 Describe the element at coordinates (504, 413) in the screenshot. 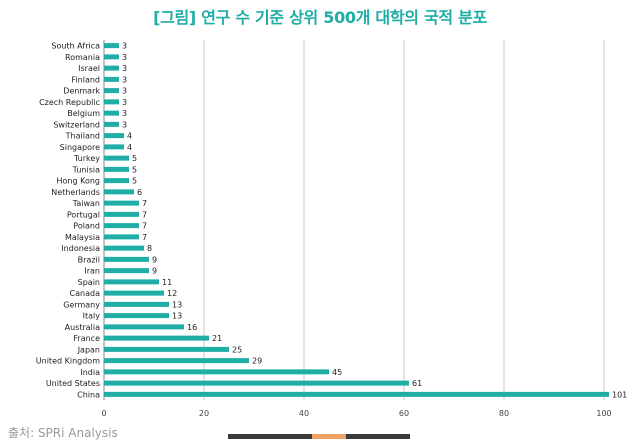

I see `x-tick-label: 80` at that location.